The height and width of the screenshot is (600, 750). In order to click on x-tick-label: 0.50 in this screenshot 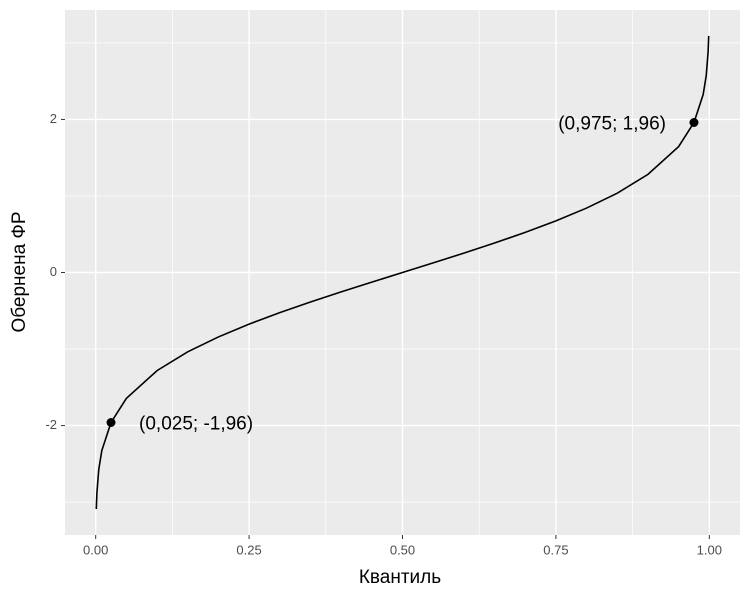, I will do `click(402, 549)`.